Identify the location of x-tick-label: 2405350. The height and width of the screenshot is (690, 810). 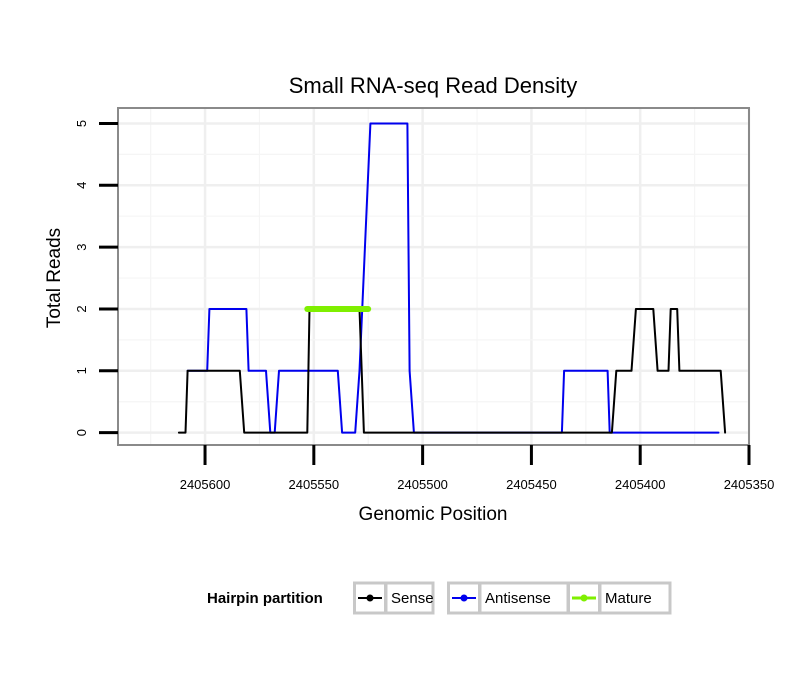
(749, 484).